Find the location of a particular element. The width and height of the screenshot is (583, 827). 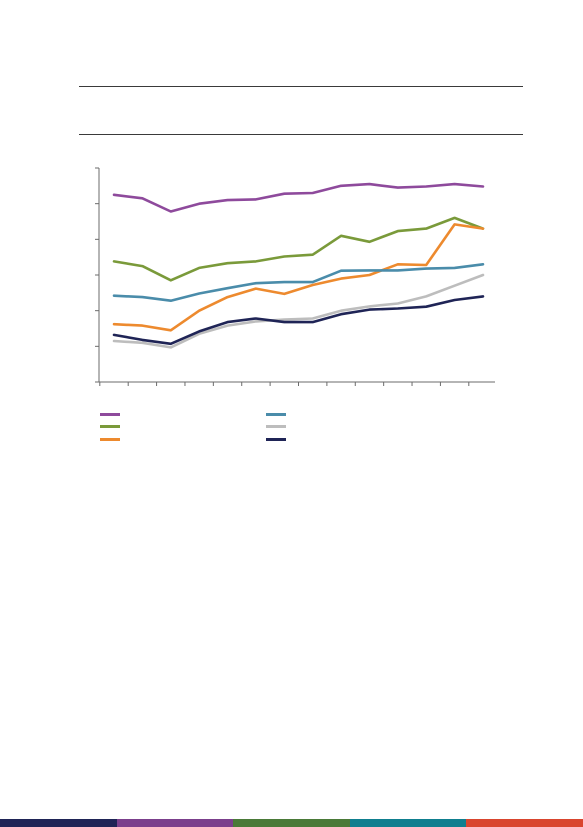

footer-color-bar is located at coordinates (291, 823).